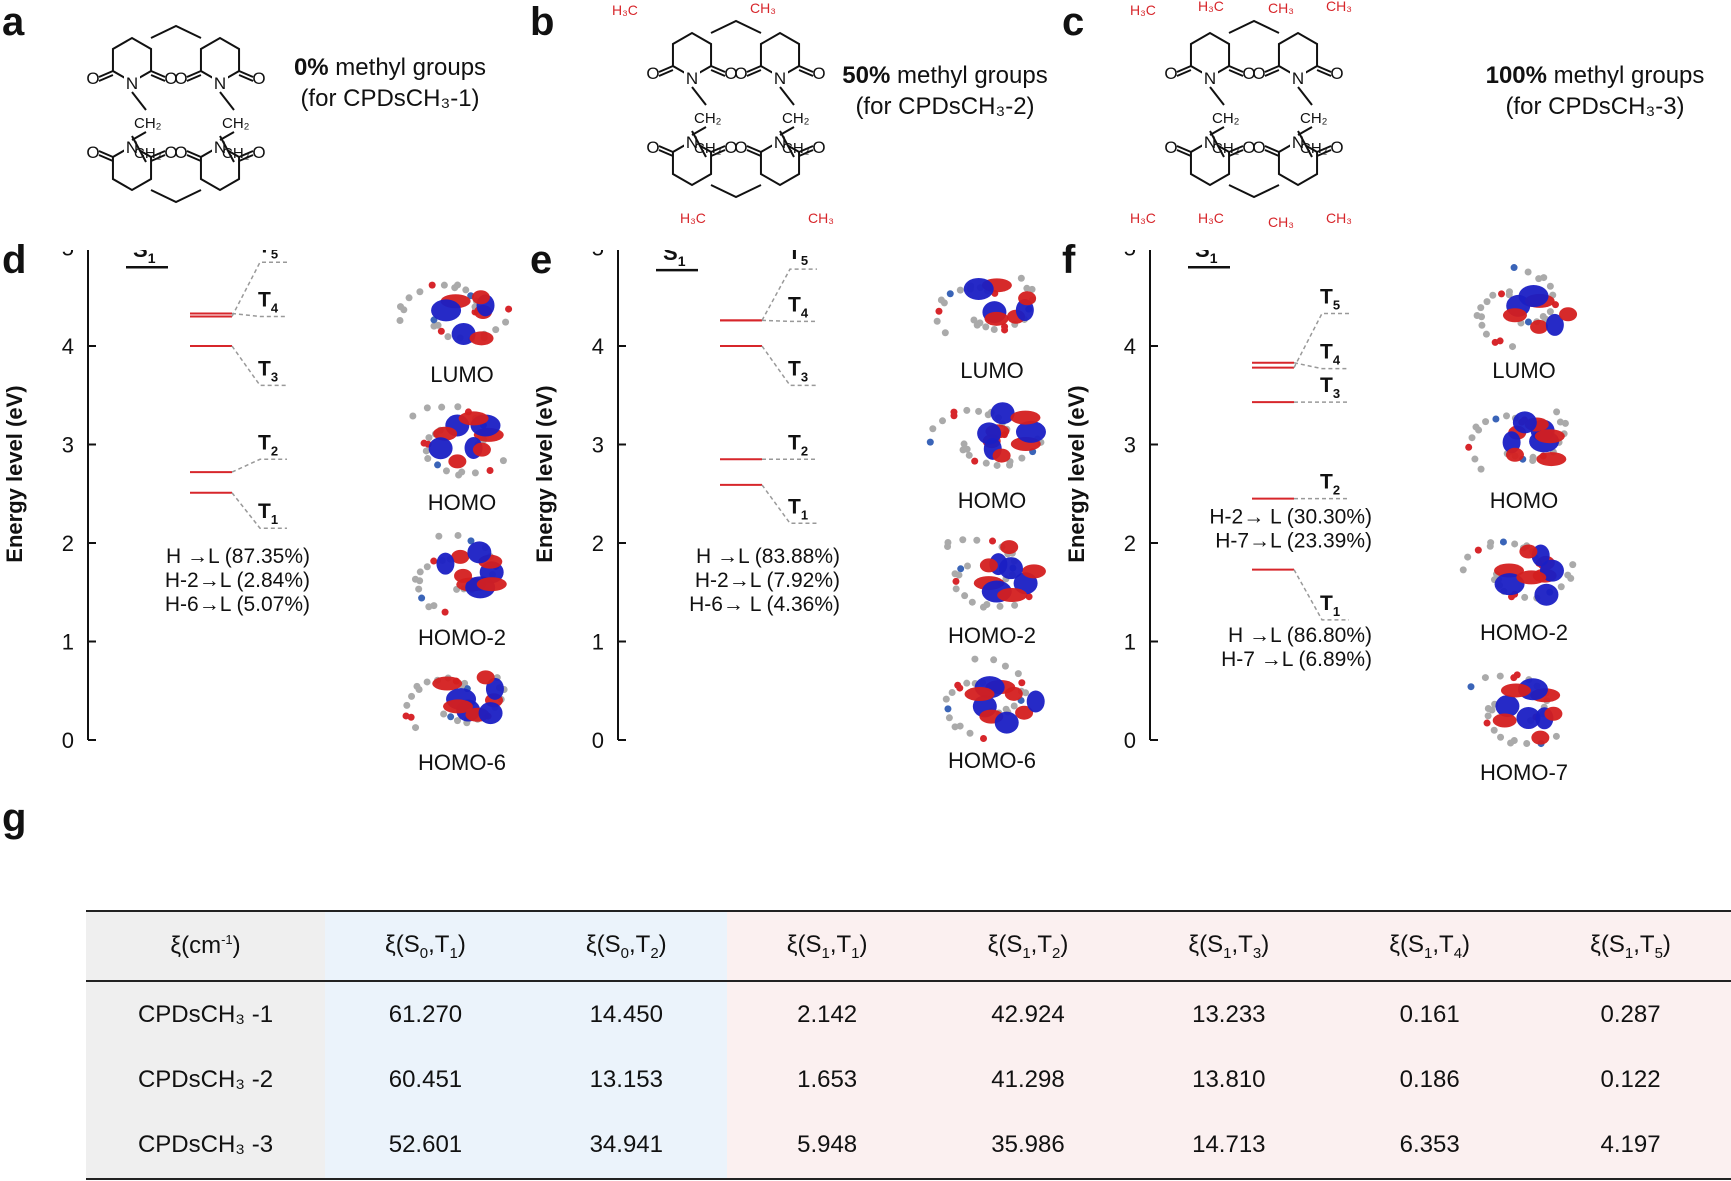  I want to click on orbital-homo-6: HOMO-6, so click(993, 714).